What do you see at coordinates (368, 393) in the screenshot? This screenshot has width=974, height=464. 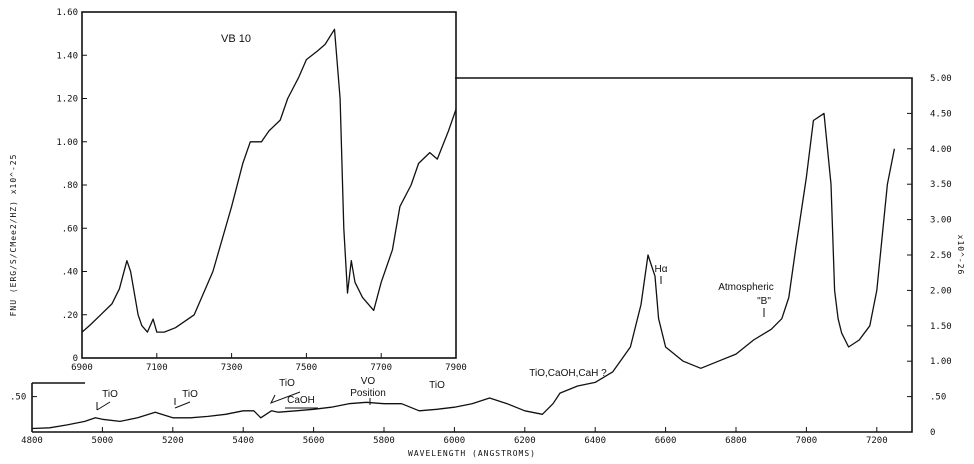 I see `main-annotation: Position` at bounding box center [368, 393].